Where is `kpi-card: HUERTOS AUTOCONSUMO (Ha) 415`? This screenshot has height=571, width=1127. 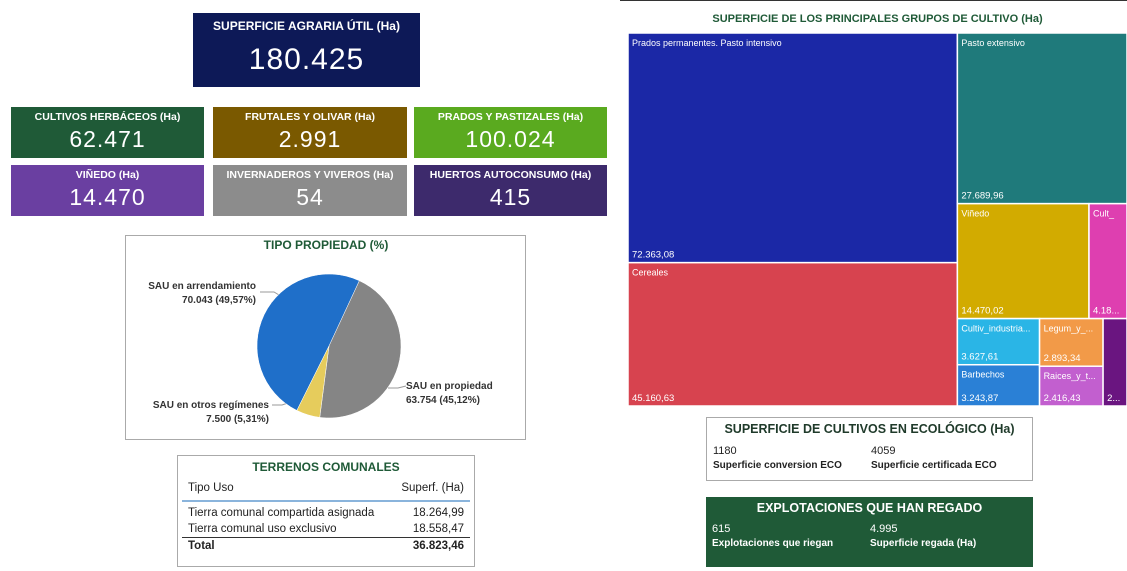 kpi-card: HUERTOS AUTOCONSUMO (Ha) 415 is located at coordinates (510, 190).